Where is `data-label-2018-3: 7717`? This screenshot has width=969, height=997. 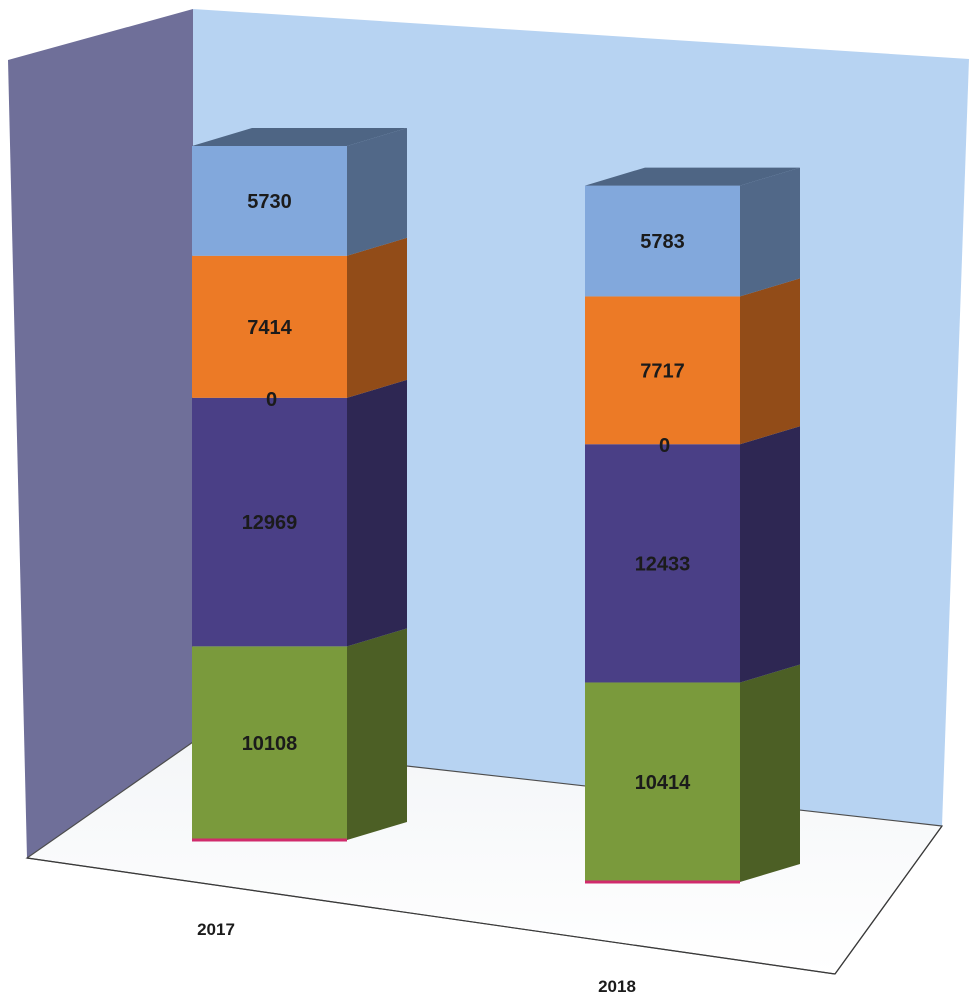 data-label-2018-3: 7717 is located at coordinates (662, 371).